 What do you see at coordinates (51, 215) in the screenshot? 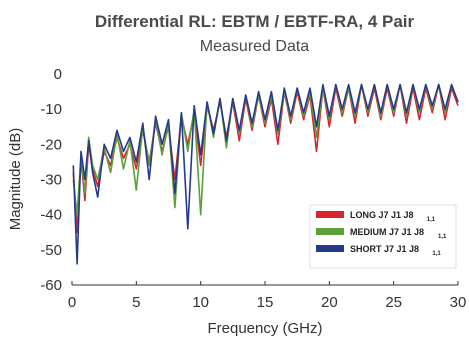
I see `y-tick-label: -40` at bounding box center [51, 215].